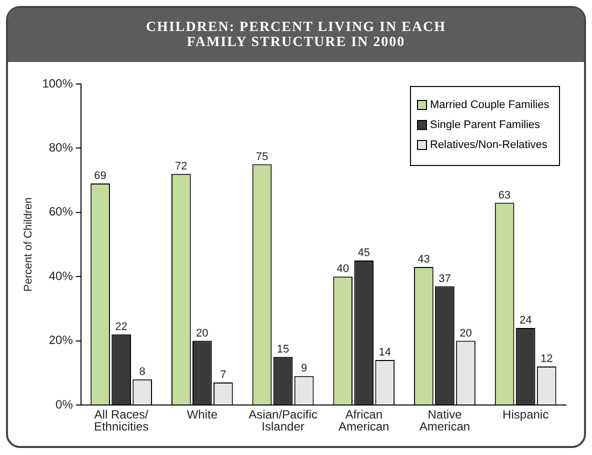  Describe the element at coordinates (283, 349) in the screenshot. I see `data-label: 15` at that location.